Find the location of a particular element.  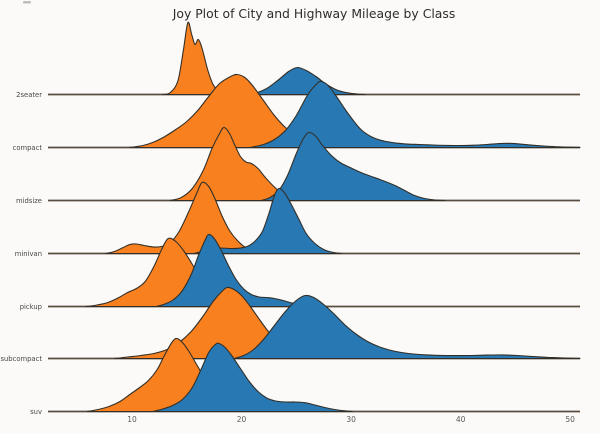

density-hwy-minivan is located at coordinates (267, 221).